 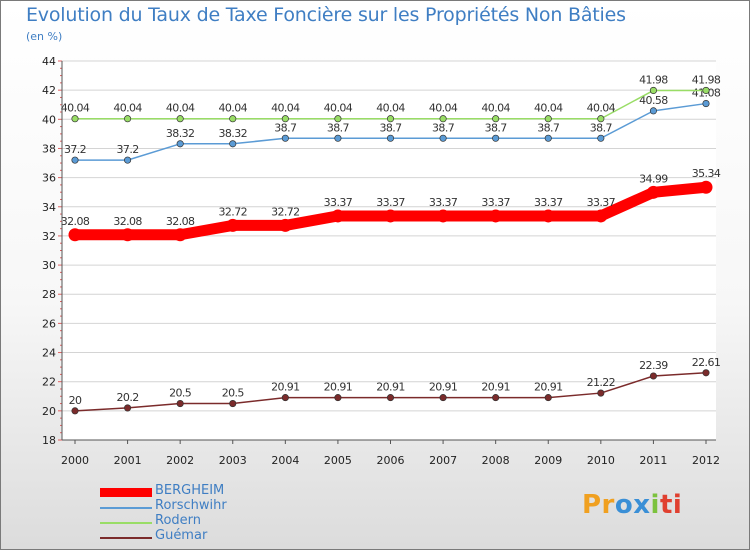 What do you see at coordinates (49, 119) in the screenshot?
I see `y-tick-label: 40` at bounding box center [49, 119].